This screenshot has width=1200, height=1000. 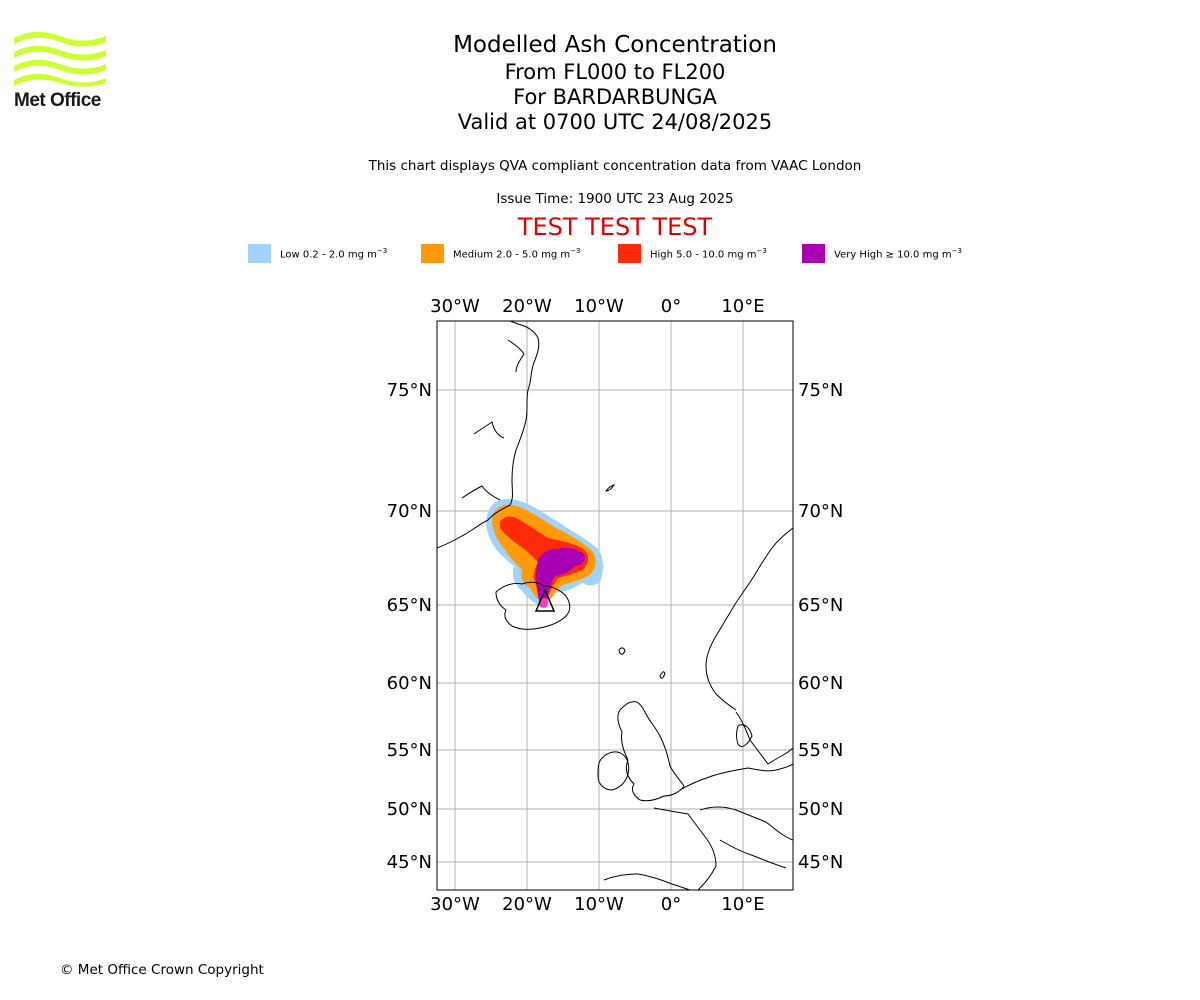 What do you see at coordinates (703, 255) in the screenshot?
I see `legend-label-high: High 5.0 - 10.0 mg m` at bounding box center [703, 255].